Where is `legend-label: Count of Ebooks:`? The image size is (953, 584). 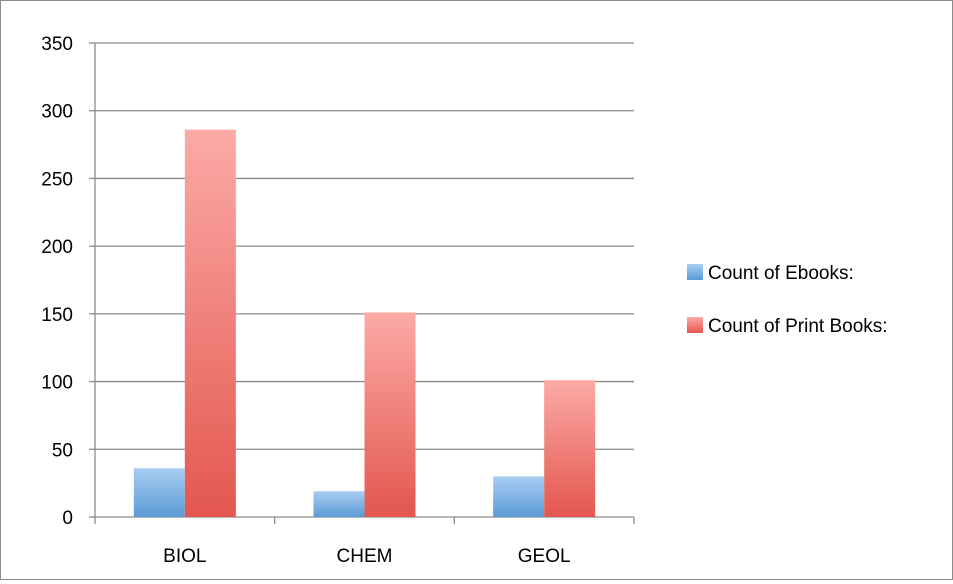
legend-label: Count of Ebooks: is located at coordinates (781, 273).